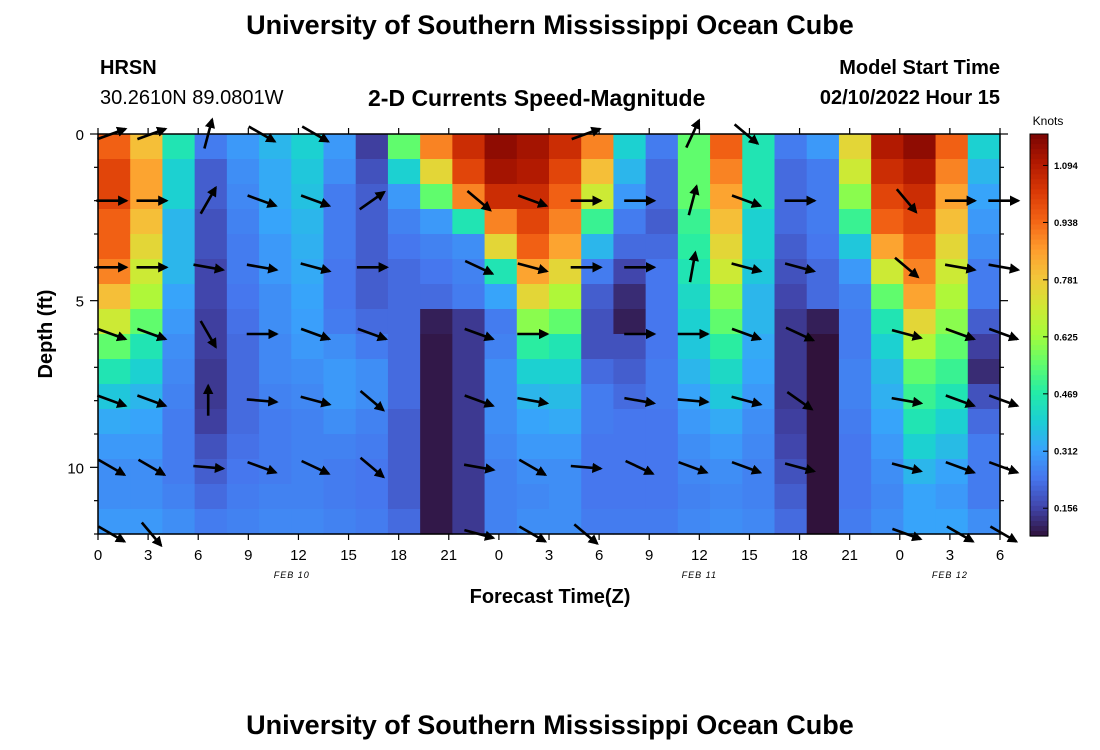 This screenshot has height=750, width=1100. What do you see at coordinates (849, 555) in the screenshot?
I see `x-tick-label: 21` at bounding box center [849, 555].